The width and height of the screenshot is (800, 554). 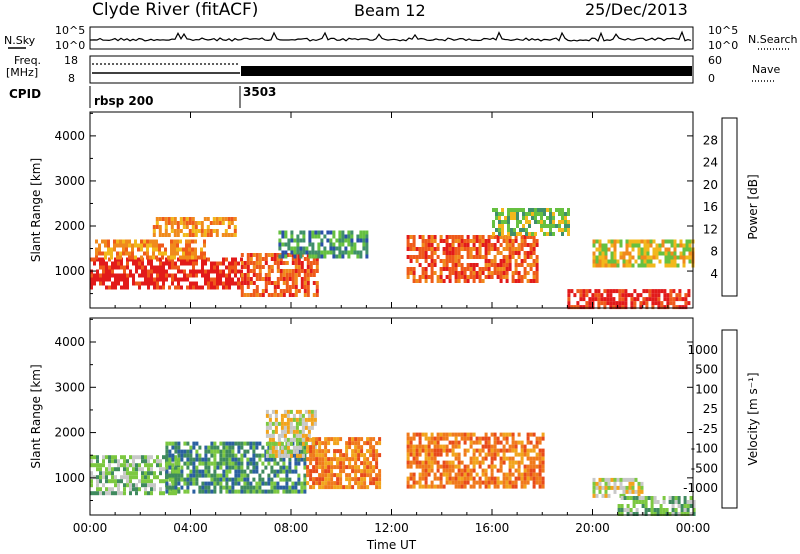 I want to click on freq-band-late, so click(x=466, y=71).